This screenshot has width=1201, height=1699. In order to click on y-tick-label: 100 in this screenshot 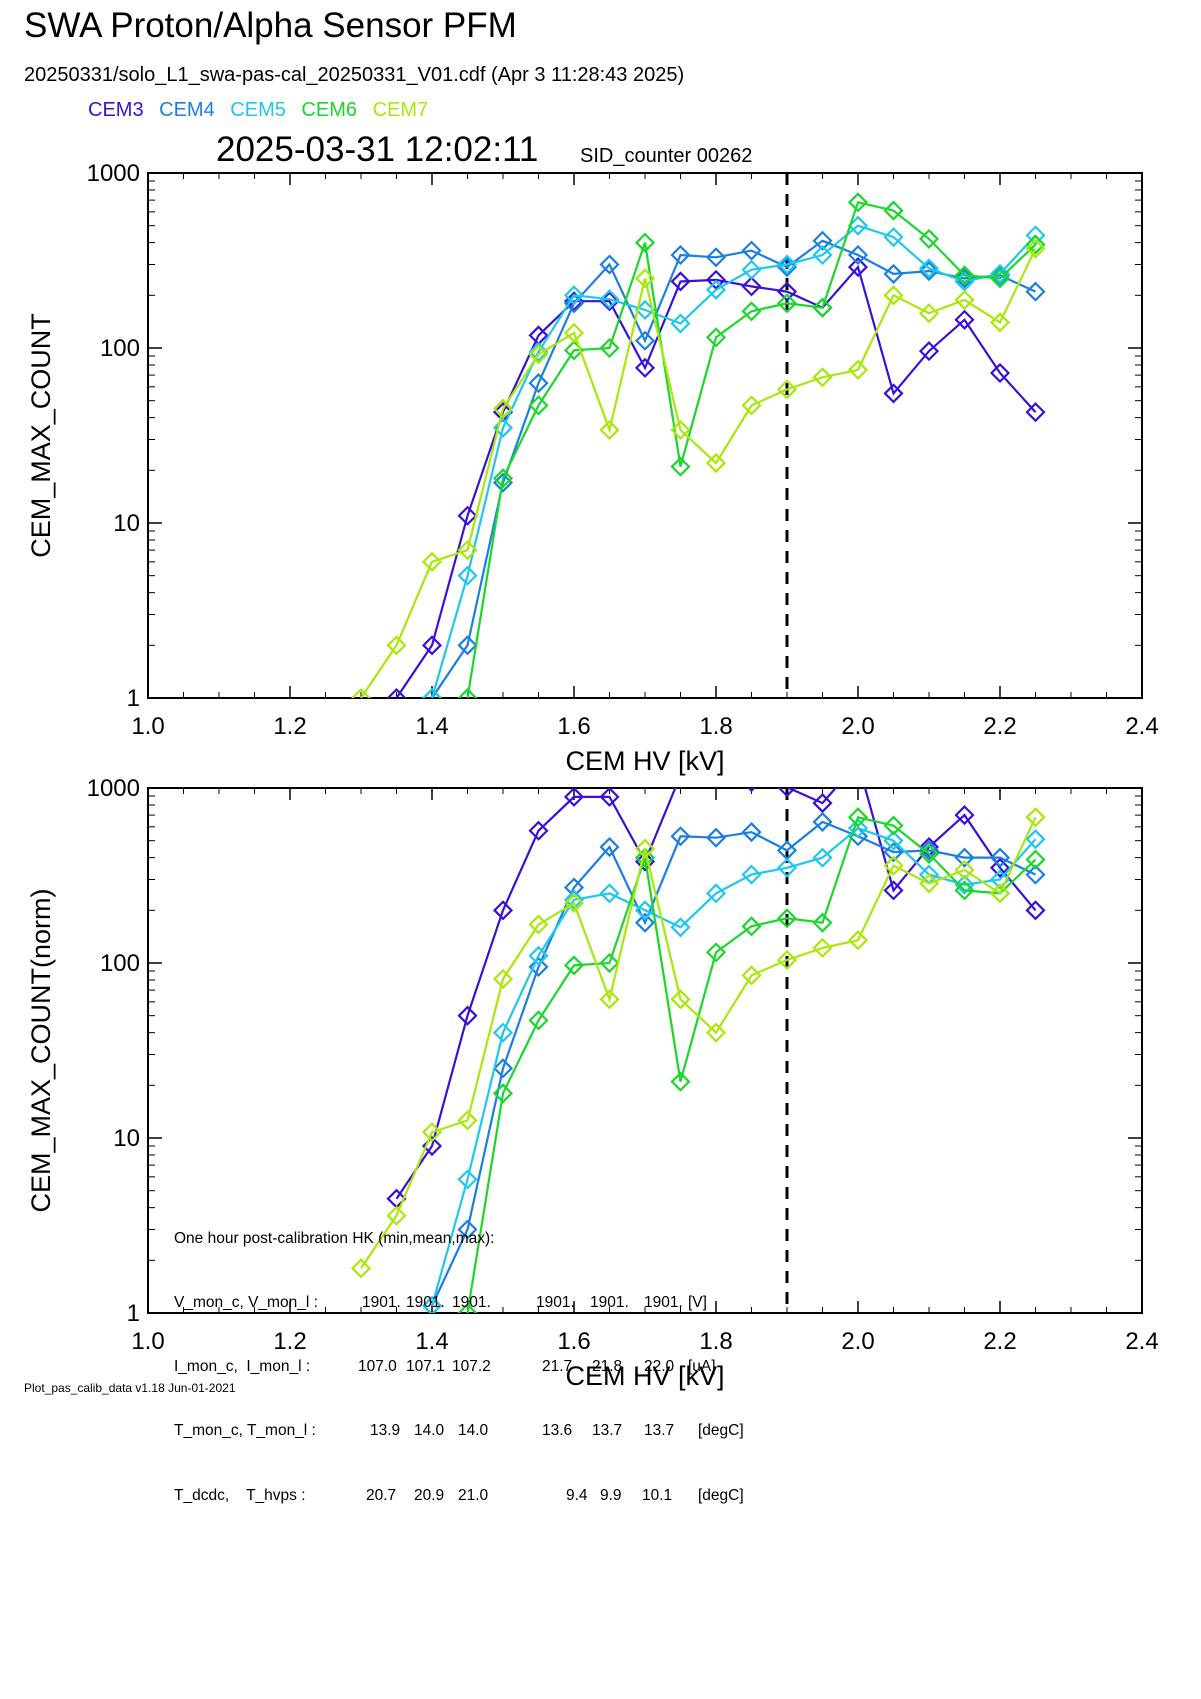, I will do `click(120, 348)`.